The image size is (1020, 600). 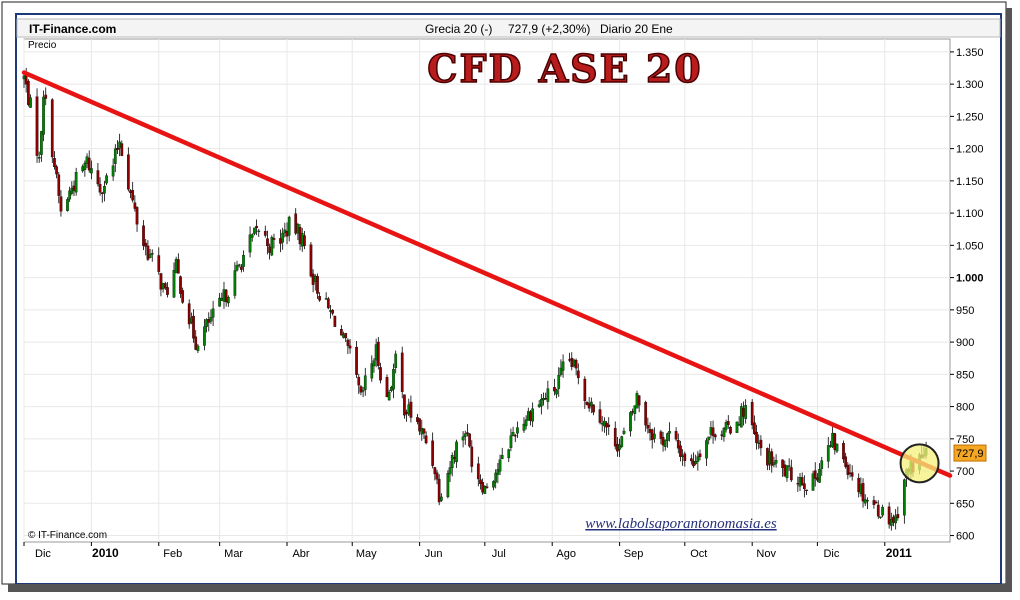 What do you see at coordinates (970, 117) in the screenshot?
I see `y-tick-label: 1.250` at bounding box center [970, 117].